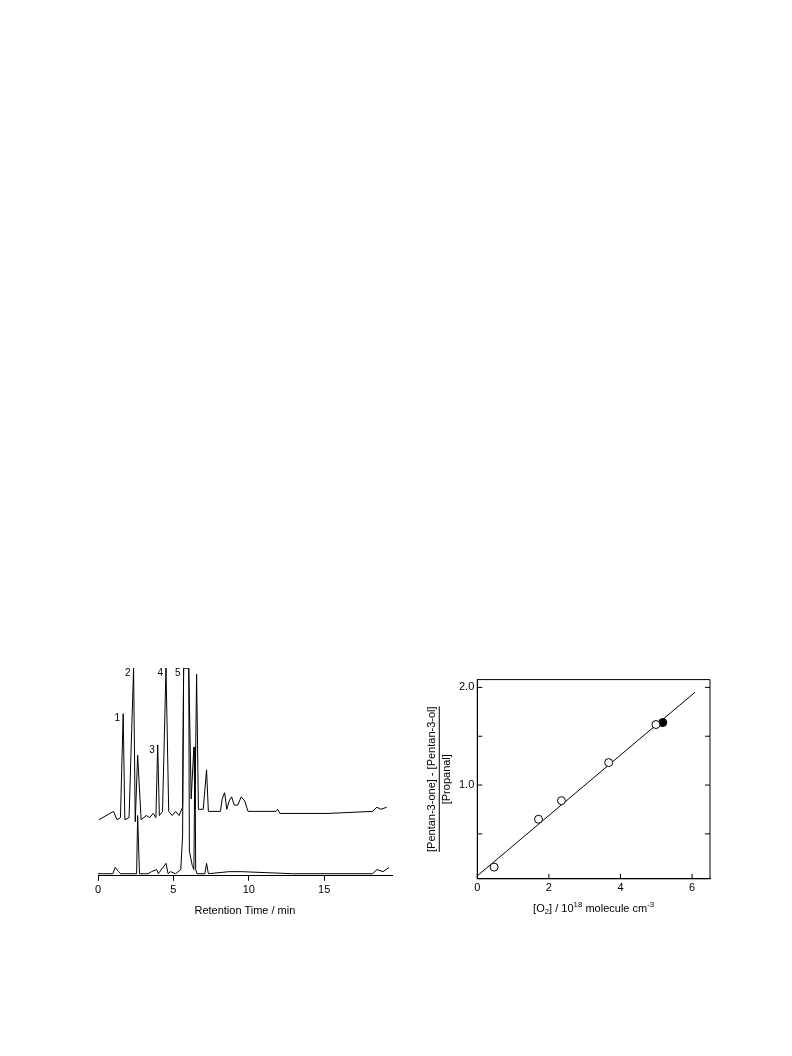 Image resolution: width=792 pixels, height=1056 pixels. What do you see at coordinates (438, 779) in the screenshot?
I see `y-axis-title: [Pentan-3-one] - [Pentan-3-ol] [Propanal]` at bounding box center [438, 779].